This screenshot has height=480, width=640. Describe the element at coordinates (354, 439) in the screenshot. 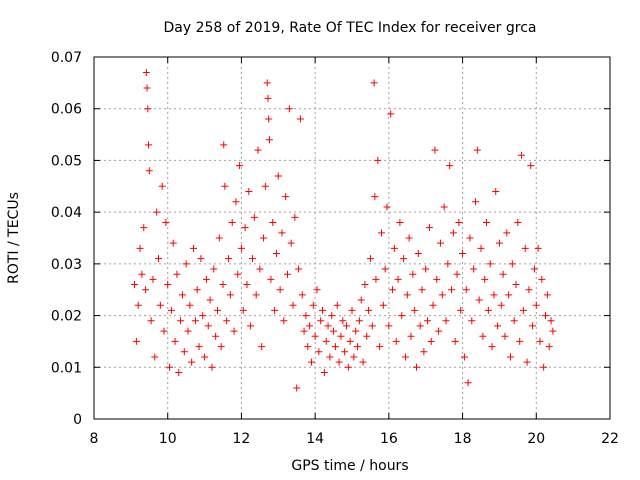

I see `x-axis-tick-labels: 8 10 12 14 16 18 20 22` at that location.